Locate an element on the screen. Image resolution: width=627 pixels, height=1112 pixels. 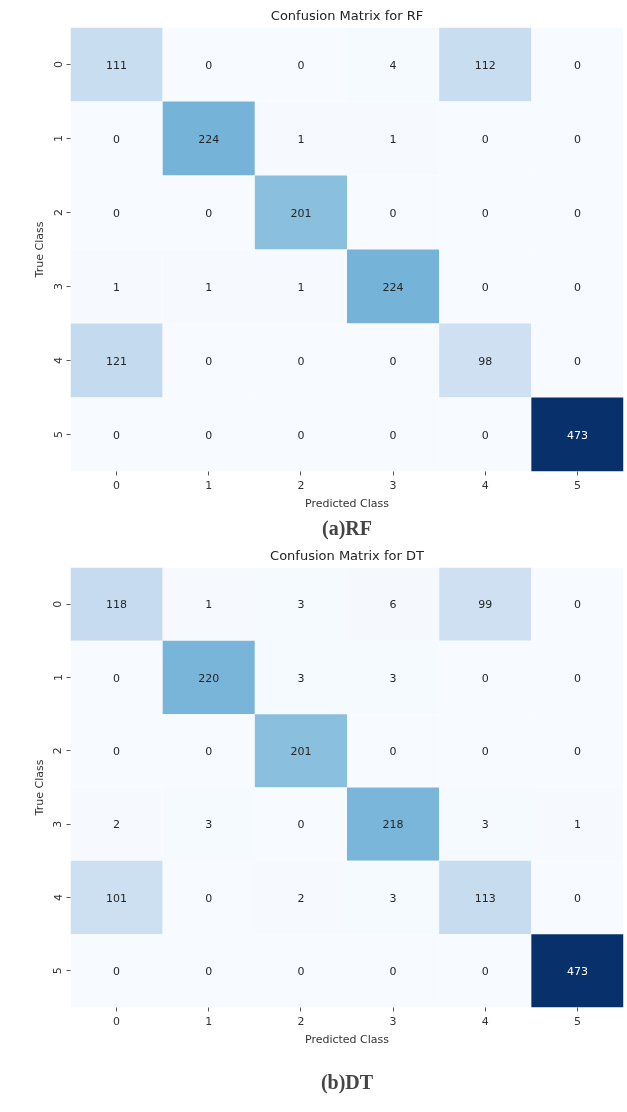
data-label: 118 is located at coordinates (117, 605).